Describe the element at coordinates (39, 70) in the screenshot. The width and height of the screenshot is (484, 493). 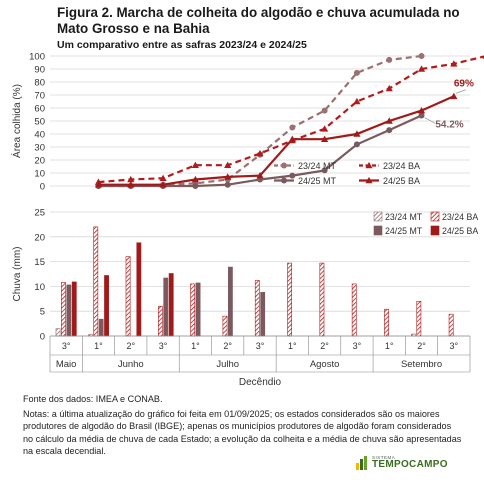
I see `y-tick-label: 90` at that location.